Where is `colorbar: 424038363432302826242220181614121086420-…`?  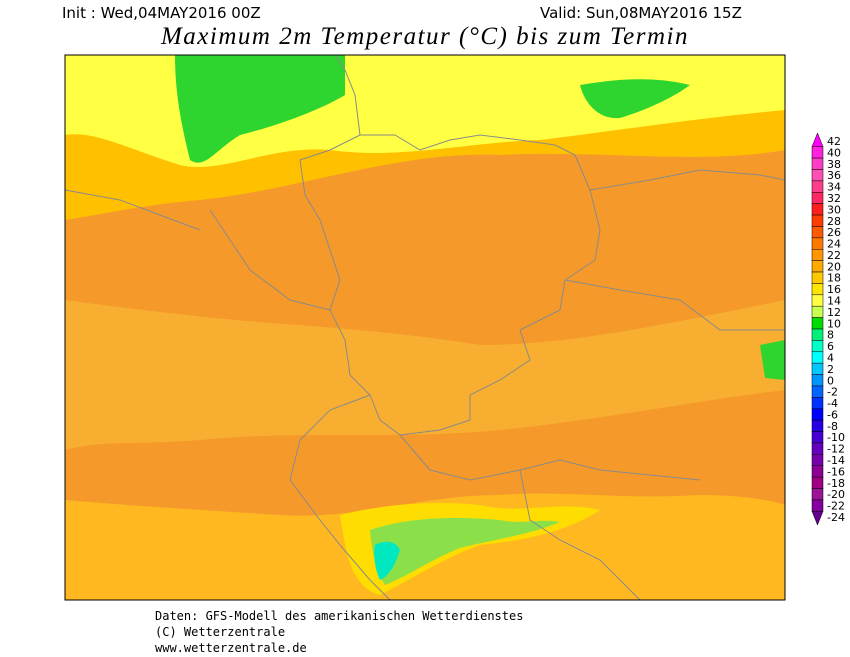
colorbar: 424038363432302826242220181614121086420-… is located at coordinates (828, 329).